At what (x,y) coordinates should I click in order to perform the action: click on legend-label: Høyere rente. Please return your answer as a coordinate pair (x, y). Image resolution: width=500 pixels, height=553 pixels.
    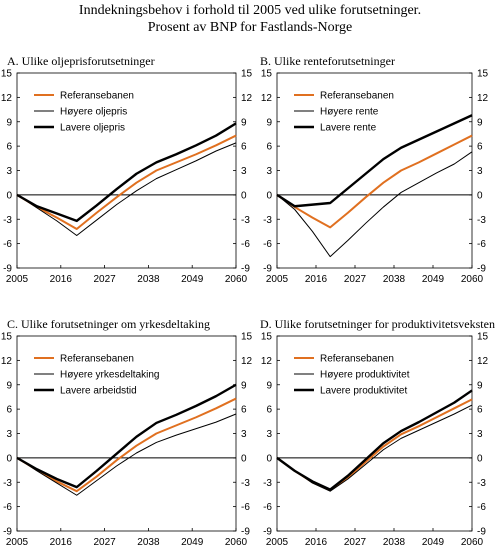
    Looking at the image, I should click on (349, 112).